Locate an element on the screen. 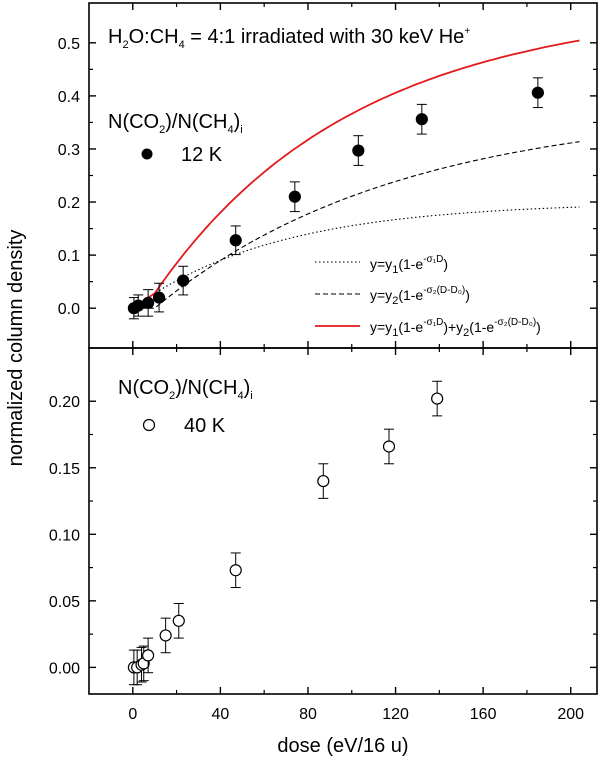 The width and height of the screenshot is (600, 767). top-ytick-label: 0.4 is located at coordinates (69, 97).